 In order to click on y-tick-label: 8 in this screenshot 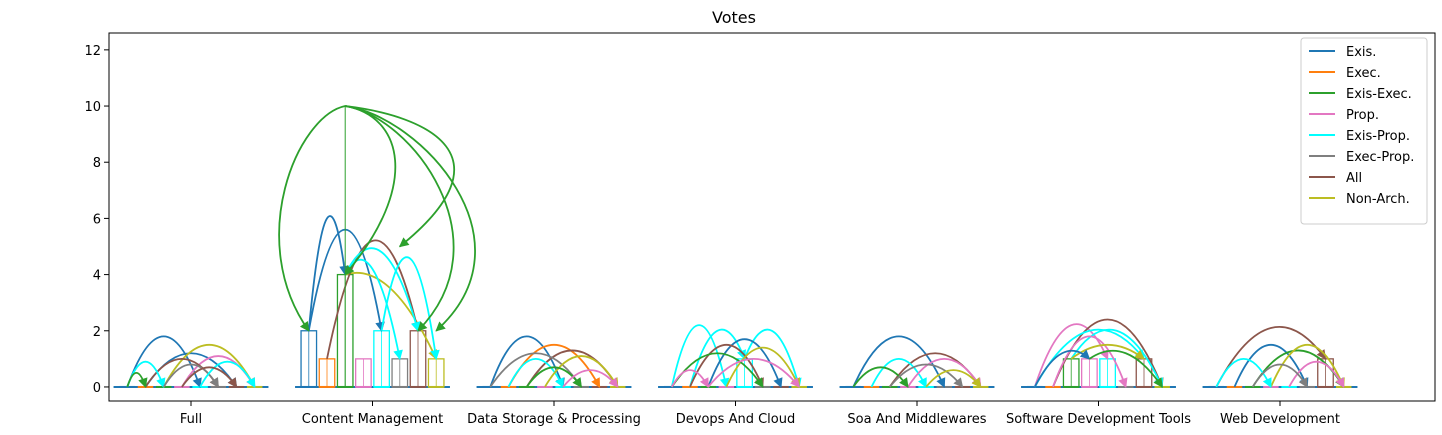, I will do `click(97, 163)`.